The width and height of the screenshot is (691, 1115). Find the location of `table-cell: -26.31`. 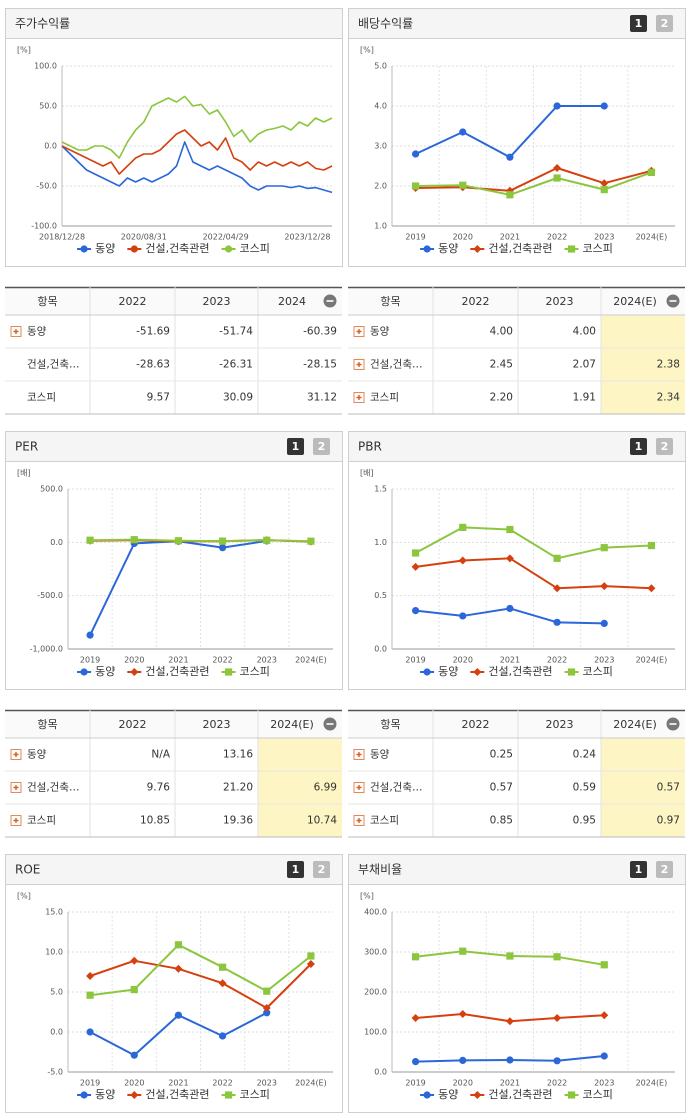

table-cell: -26.31 is located at coordinates (236, 365).